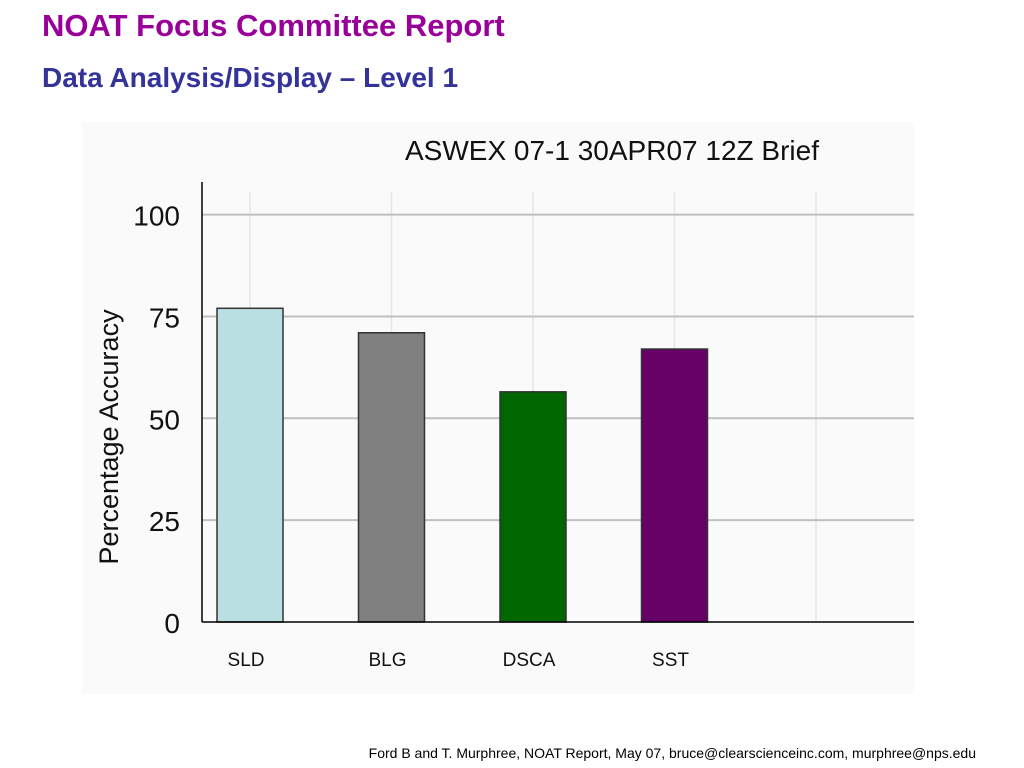  Describe the element at coordinates (250, 77) in the screenshot. I see `slide-subtitle: Data Analysis/Display – Level 1` at that location.